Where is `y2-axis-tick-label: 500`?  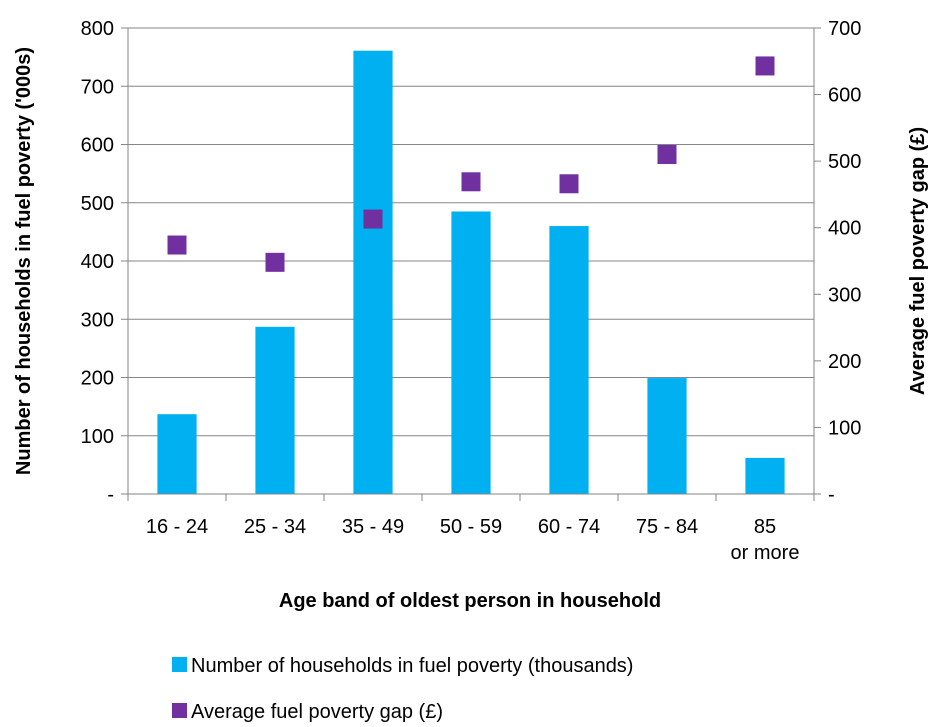
y2-axis-tick-label: 500 is located at coordinates (844, 162).